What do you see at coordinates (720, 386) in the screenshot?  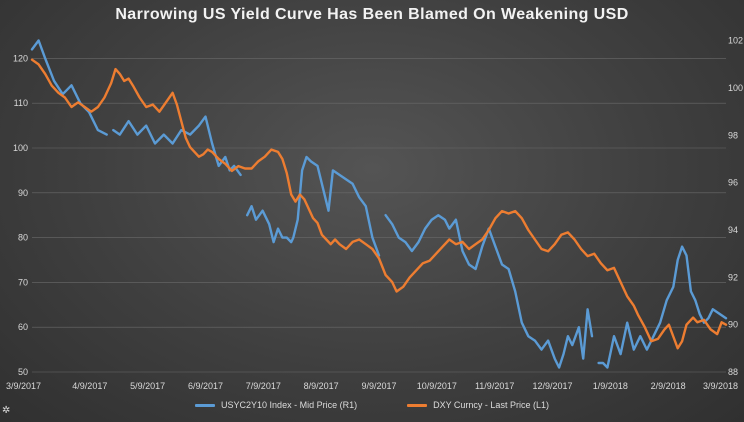 I see `x-tick-label: 3/9/2018` at bounding box center [720, 386].